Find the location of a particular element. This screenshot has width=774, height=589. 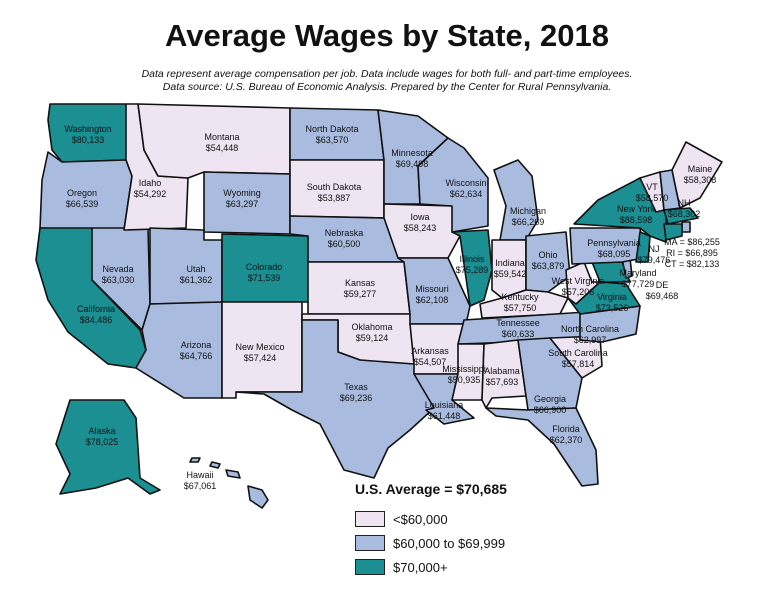

state-name-nebraska: Nebraska is located at coordinates (344, 233).